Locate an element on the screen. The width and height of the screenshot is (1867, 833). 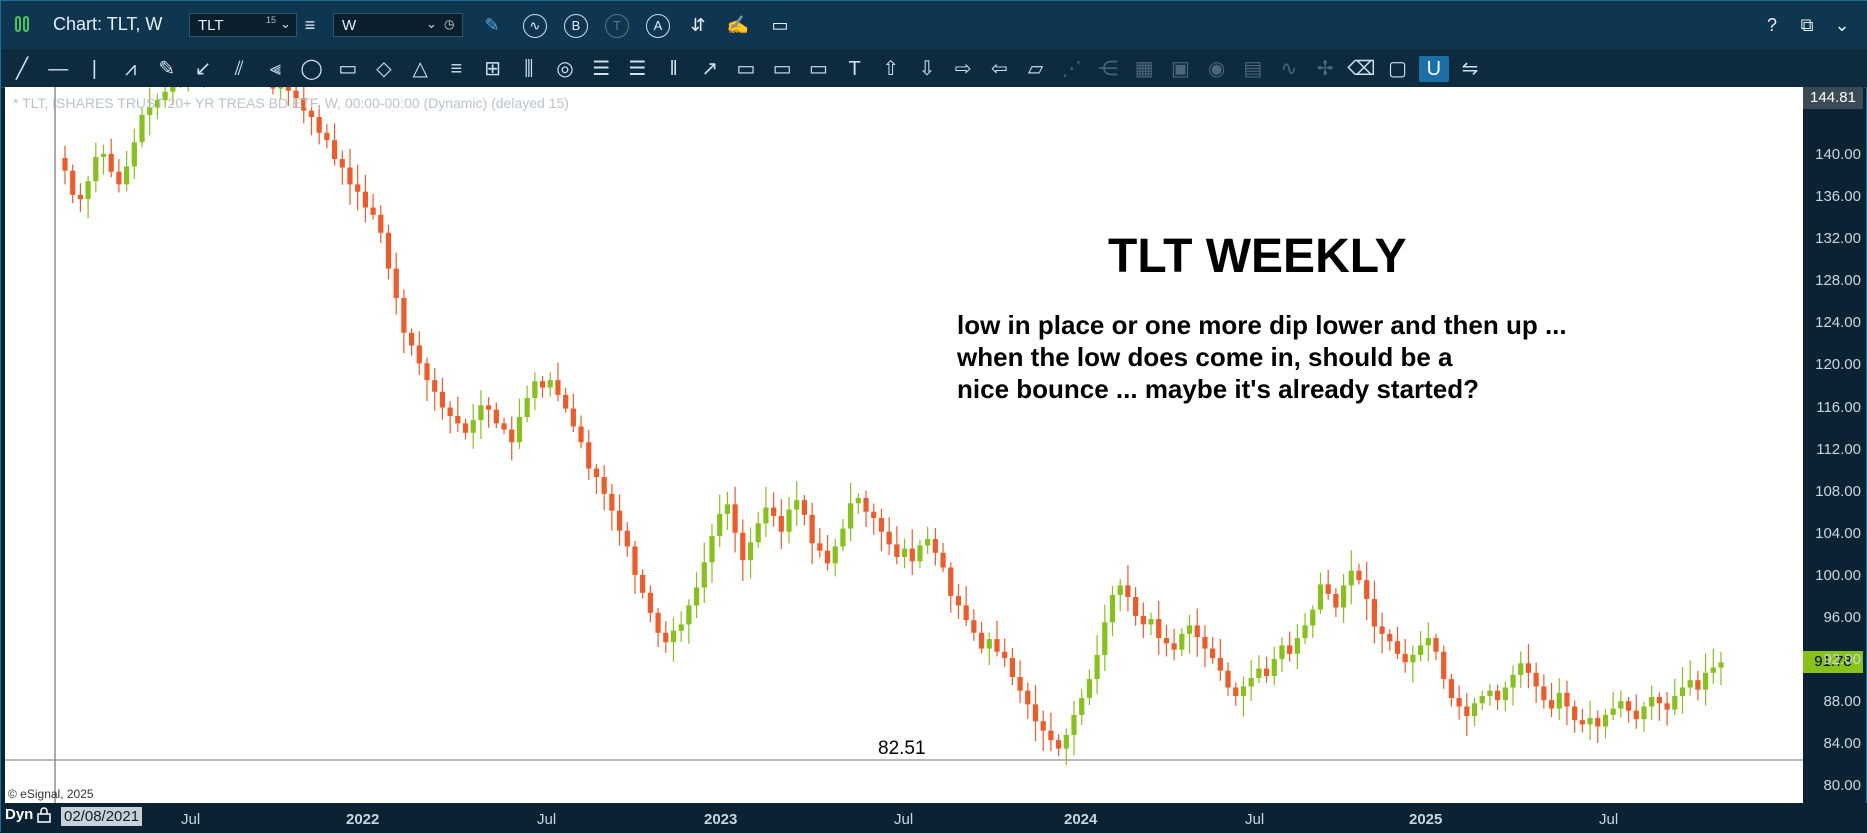
cross-icon: ✢ is located at coordinates (1325, 69).